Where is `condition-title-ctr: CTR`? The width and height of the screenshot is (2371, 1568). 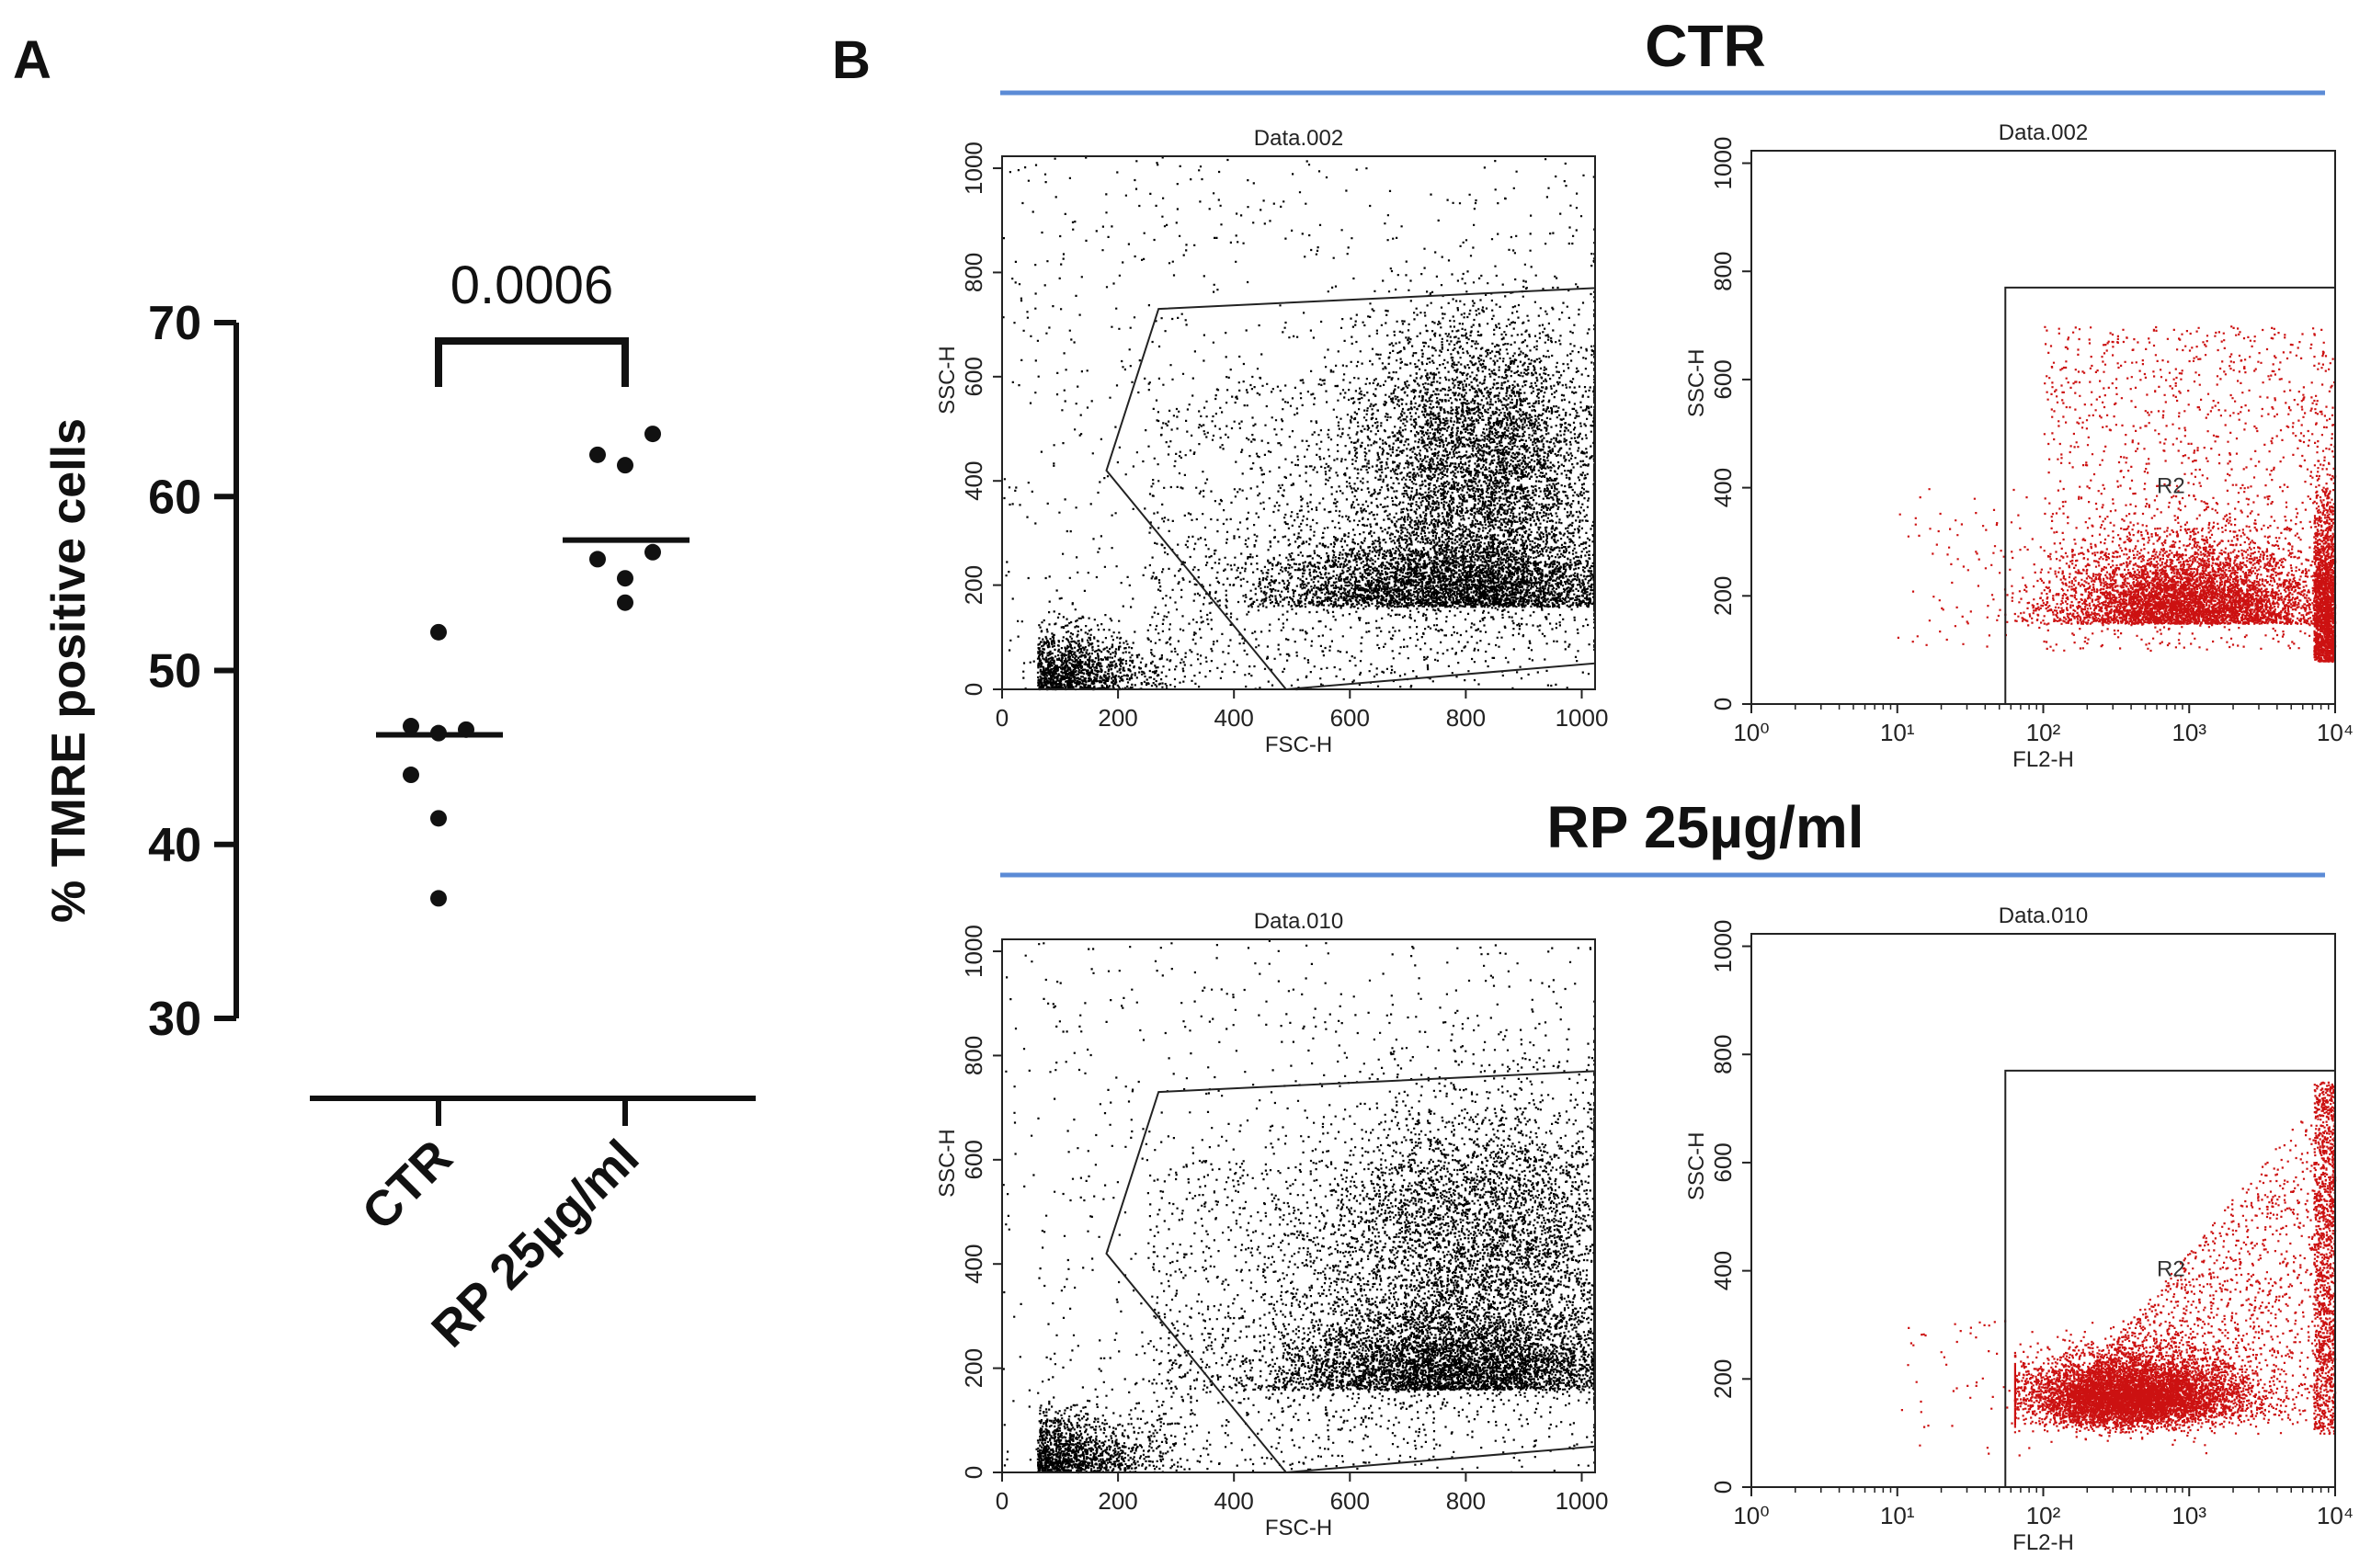 condition-title-ctr: CTR is located at coordinates (1705, 46).